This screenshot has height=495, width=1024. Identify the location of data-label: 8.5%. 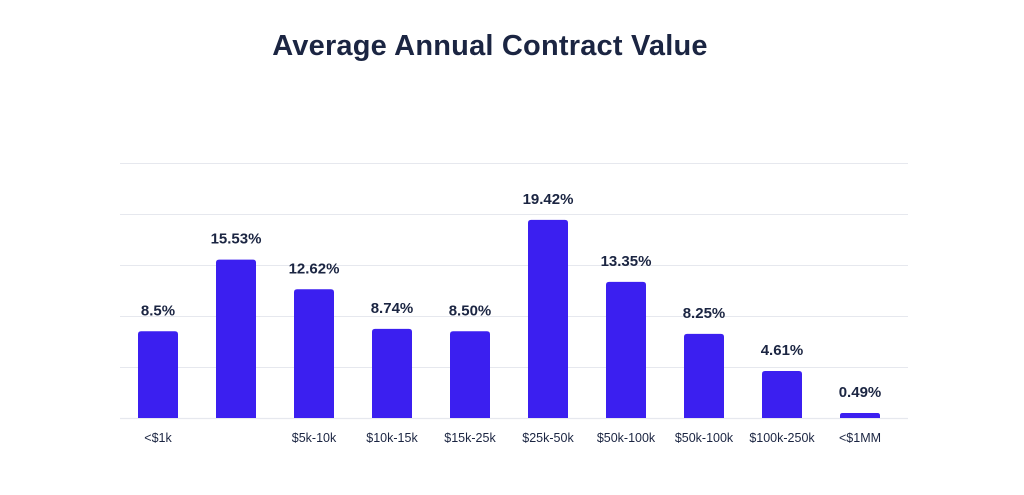
(158, 310).